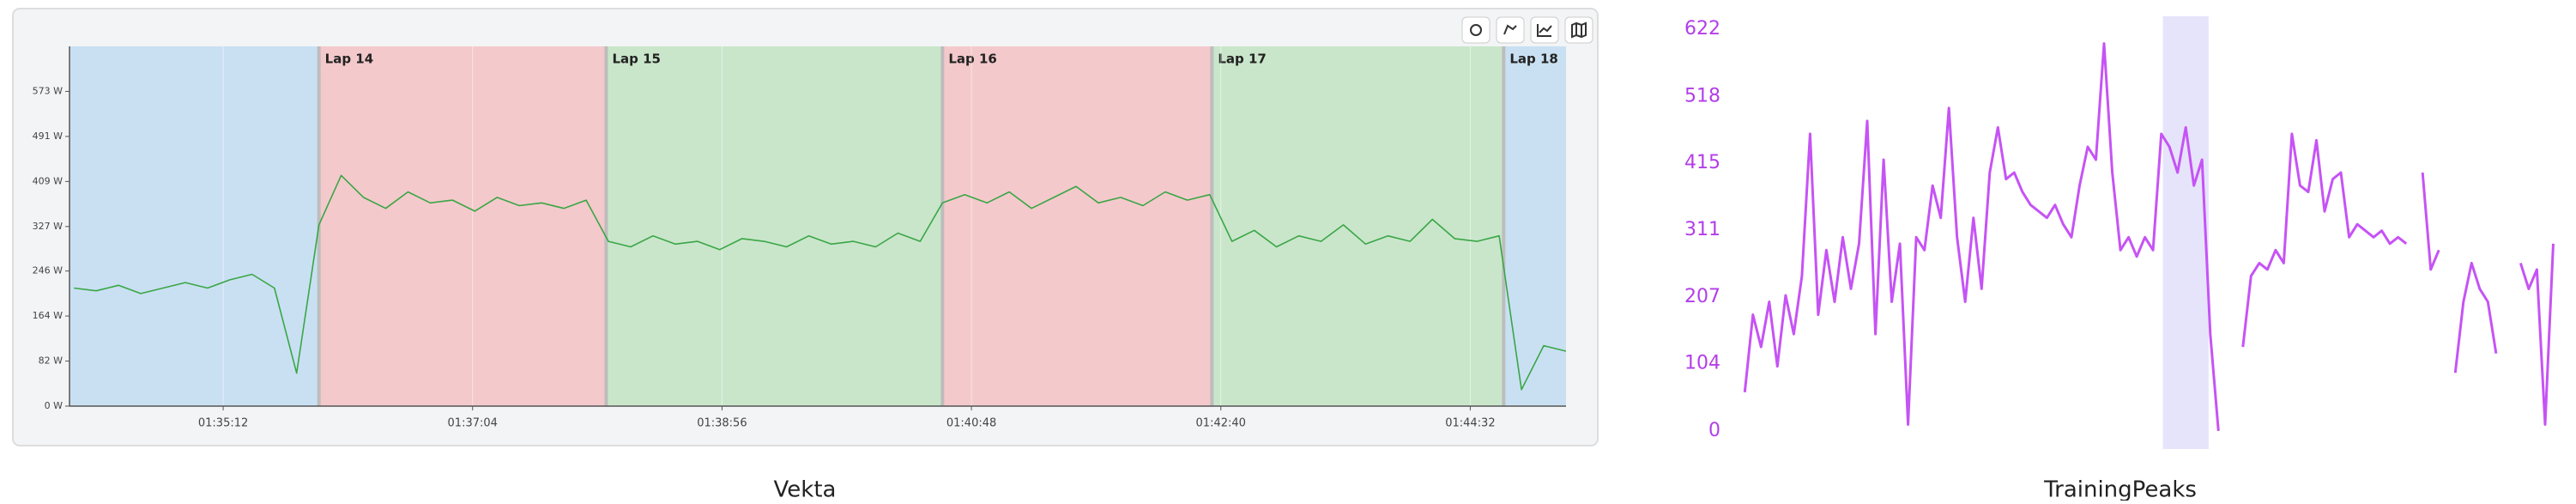  Describe the element at coordinates (1702, 162) in the screenshot. I see `y-tick-label: 415` at that location.